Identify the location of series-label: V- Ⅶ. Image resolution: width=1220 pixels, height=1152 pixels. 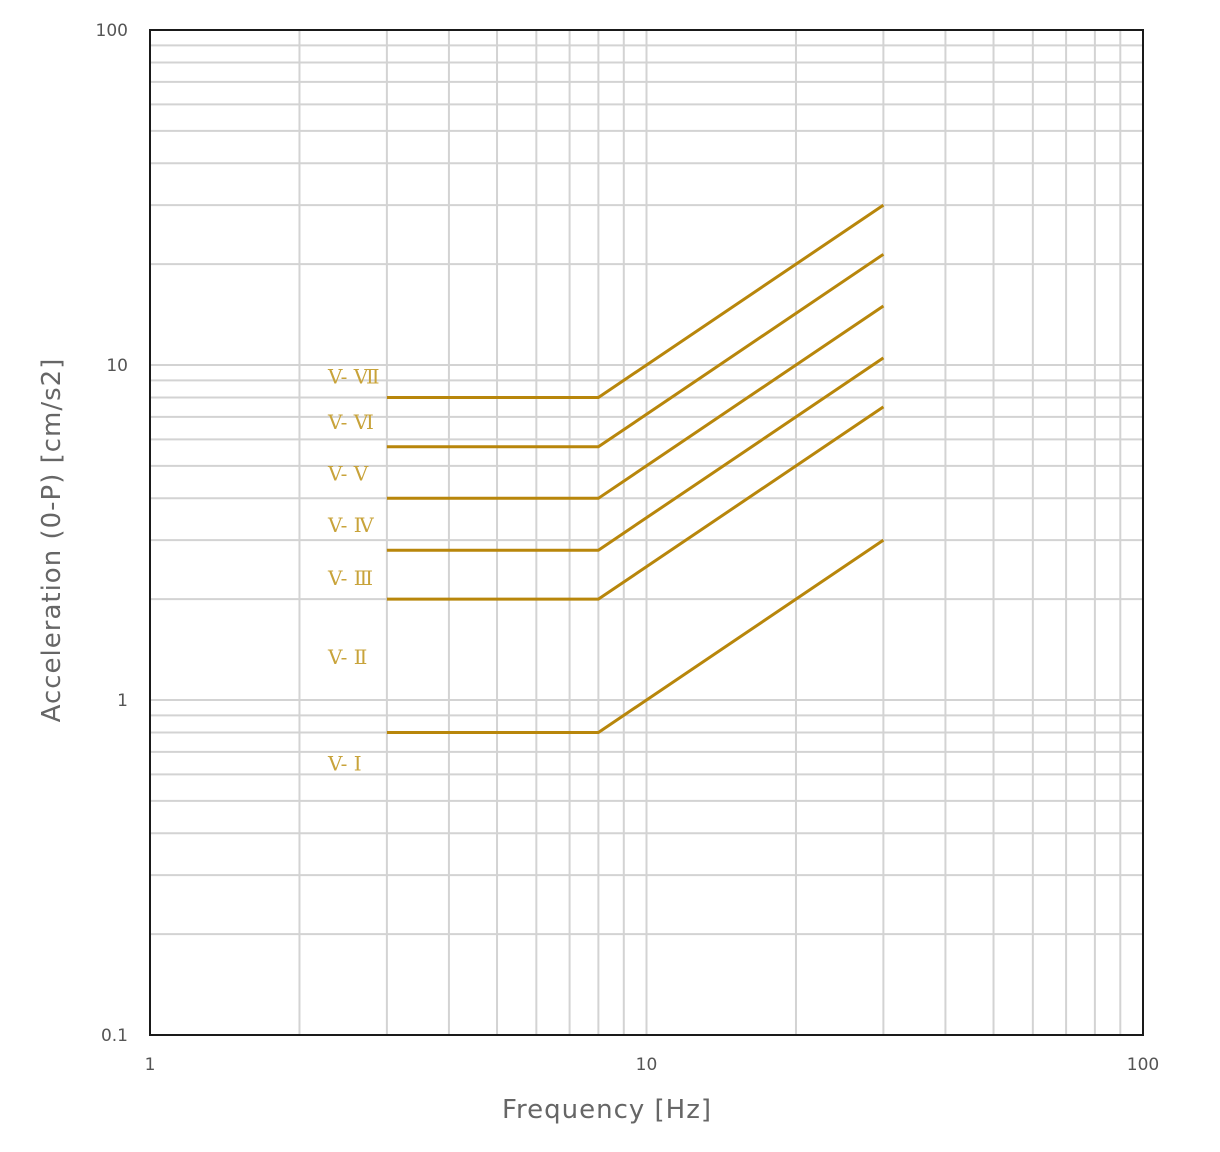
(353, 376).